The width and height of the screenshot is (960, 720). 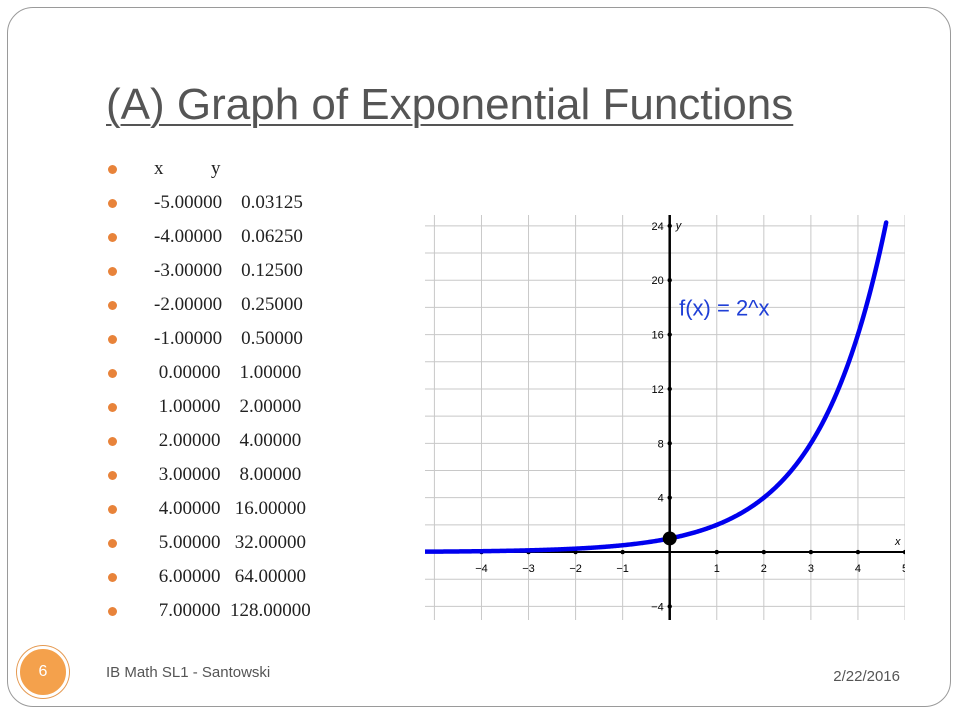 What do you see at coordinates (811, 569) in the screenshot?
I see `x-tick-label: 3` at bounding box center [811, 569].